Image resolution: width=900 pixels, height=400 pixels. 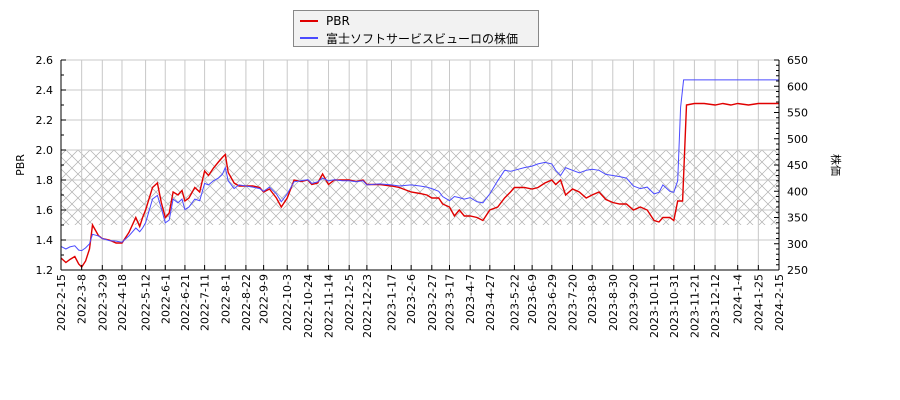 I want to click on x-tick-label: 2023-9-20, so click(x=633, y=302).